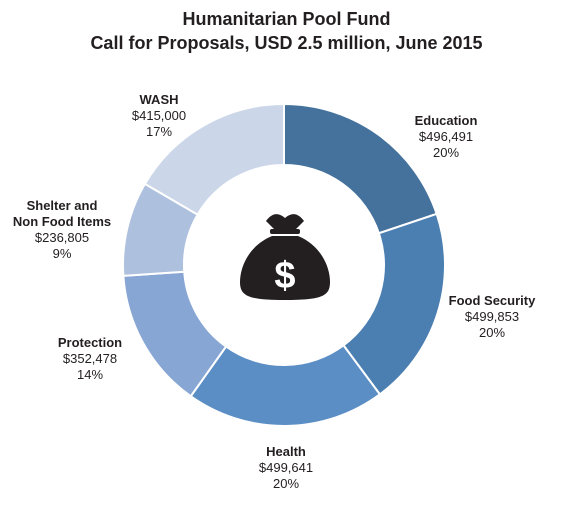 The width and height of the screenshot is (573, 507). I want to click on slice-name: Protection, so click(90, 342).